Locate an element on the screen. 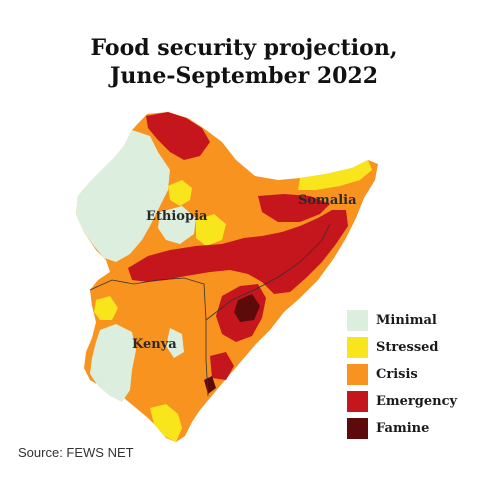  legend-item-minimal: Minimal is located at coordinates (402, 320).